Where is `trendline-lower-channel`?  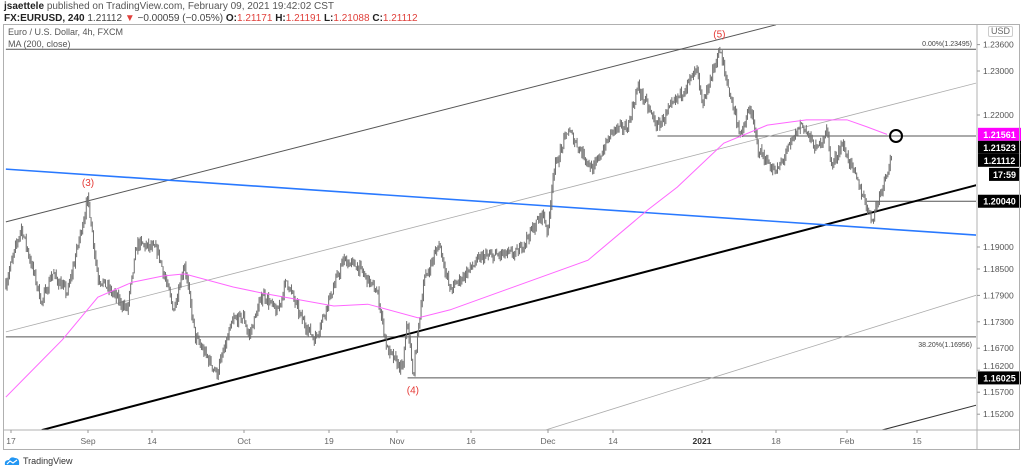 trendline-lower-channel is located at coordinates (760, 362).